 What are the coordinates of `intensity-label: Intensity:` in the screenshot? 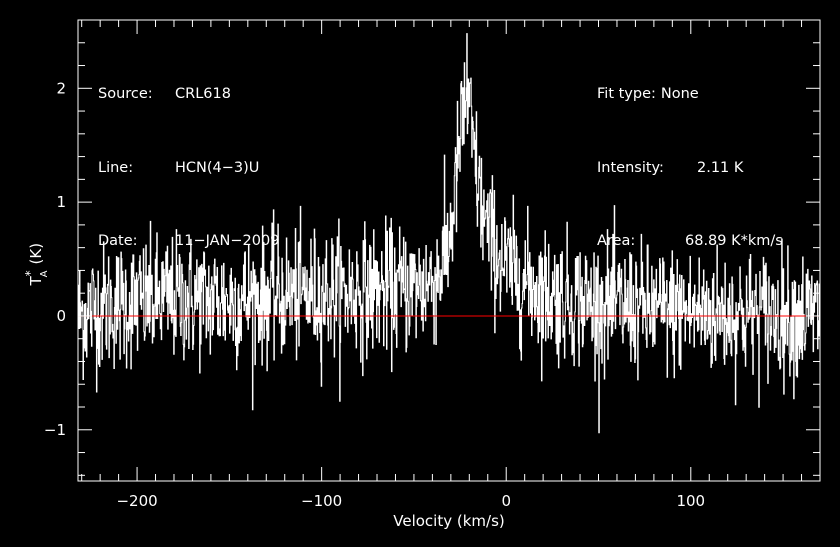 It's located at (630, 167).